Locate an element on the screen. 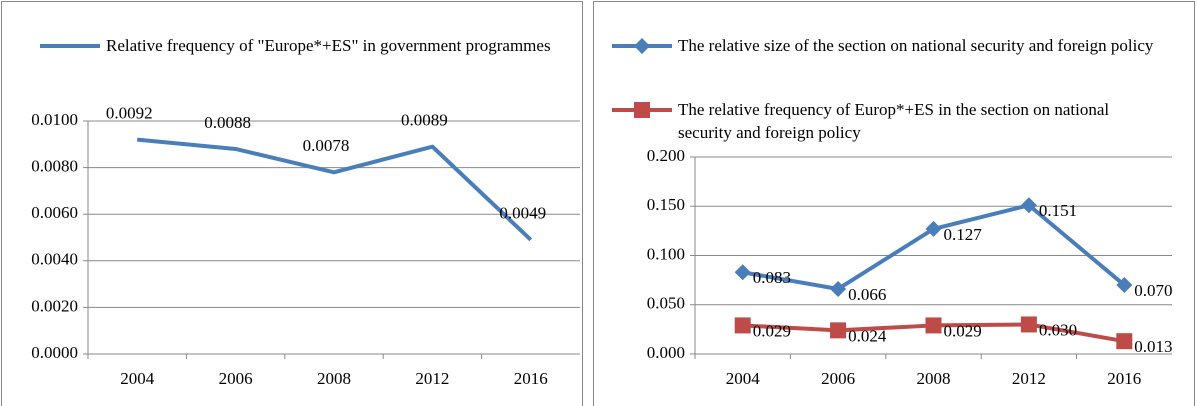 The width and height of the screenshot is (1197, 406). y-tick-label: 0.150 is located at coordinates (666, 204).